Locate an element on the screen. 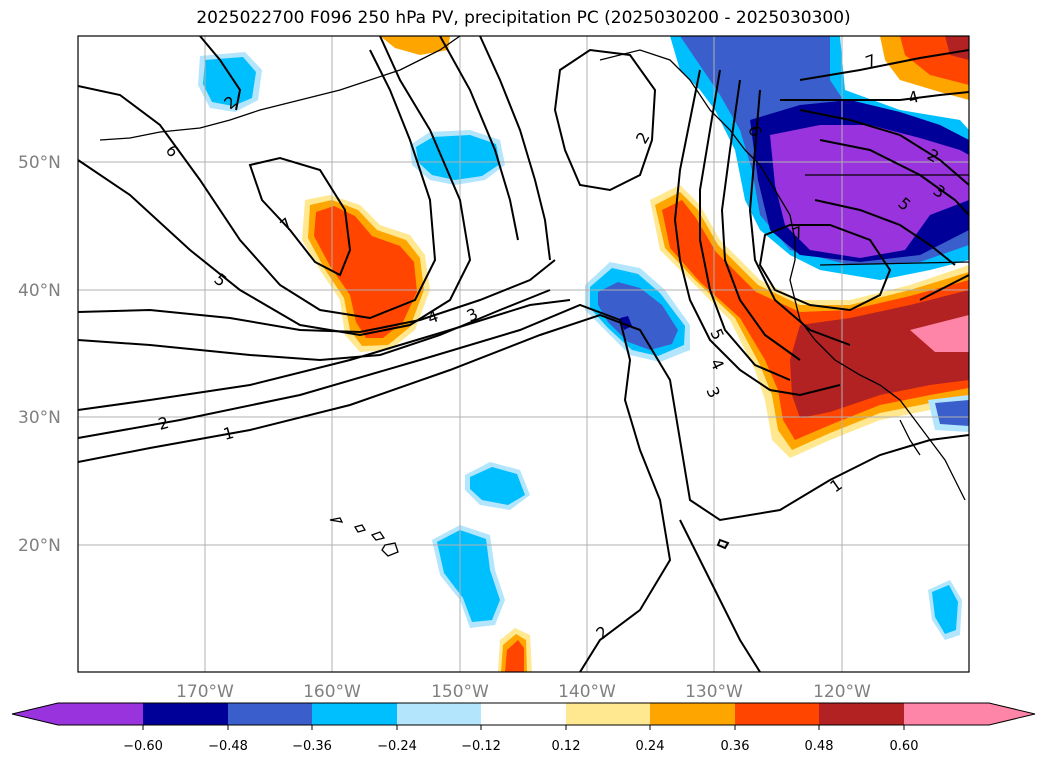 The image size is (1047, 765). colorbar-extend-max is located at coordinates (1012, 714).